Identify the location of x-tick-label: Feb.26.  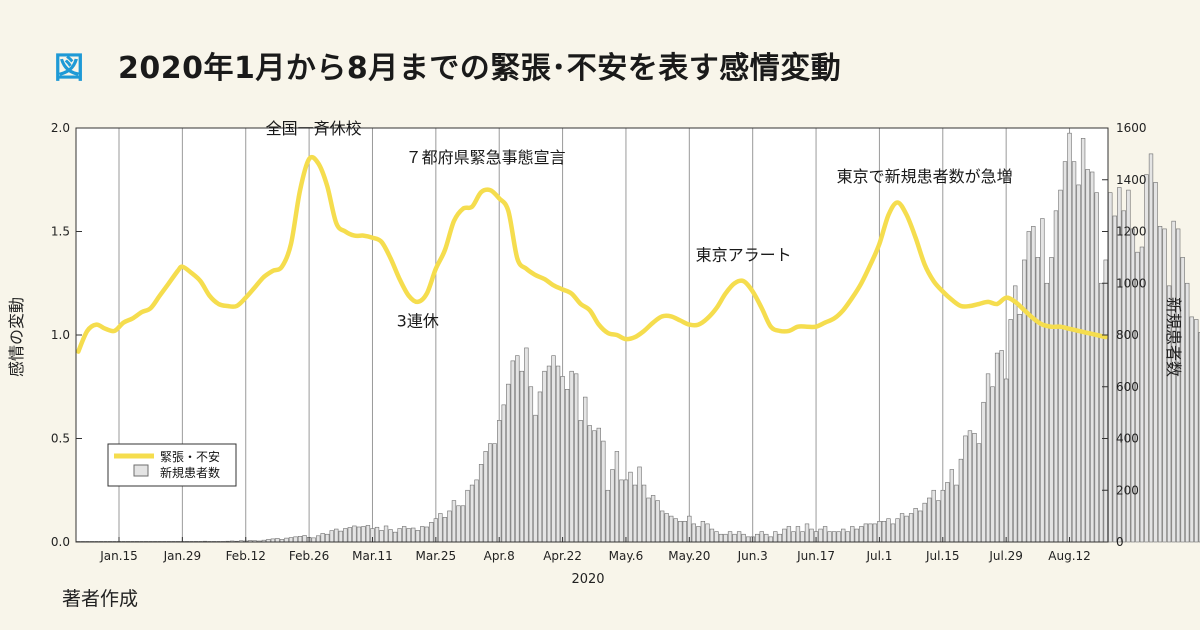
(309, 556).